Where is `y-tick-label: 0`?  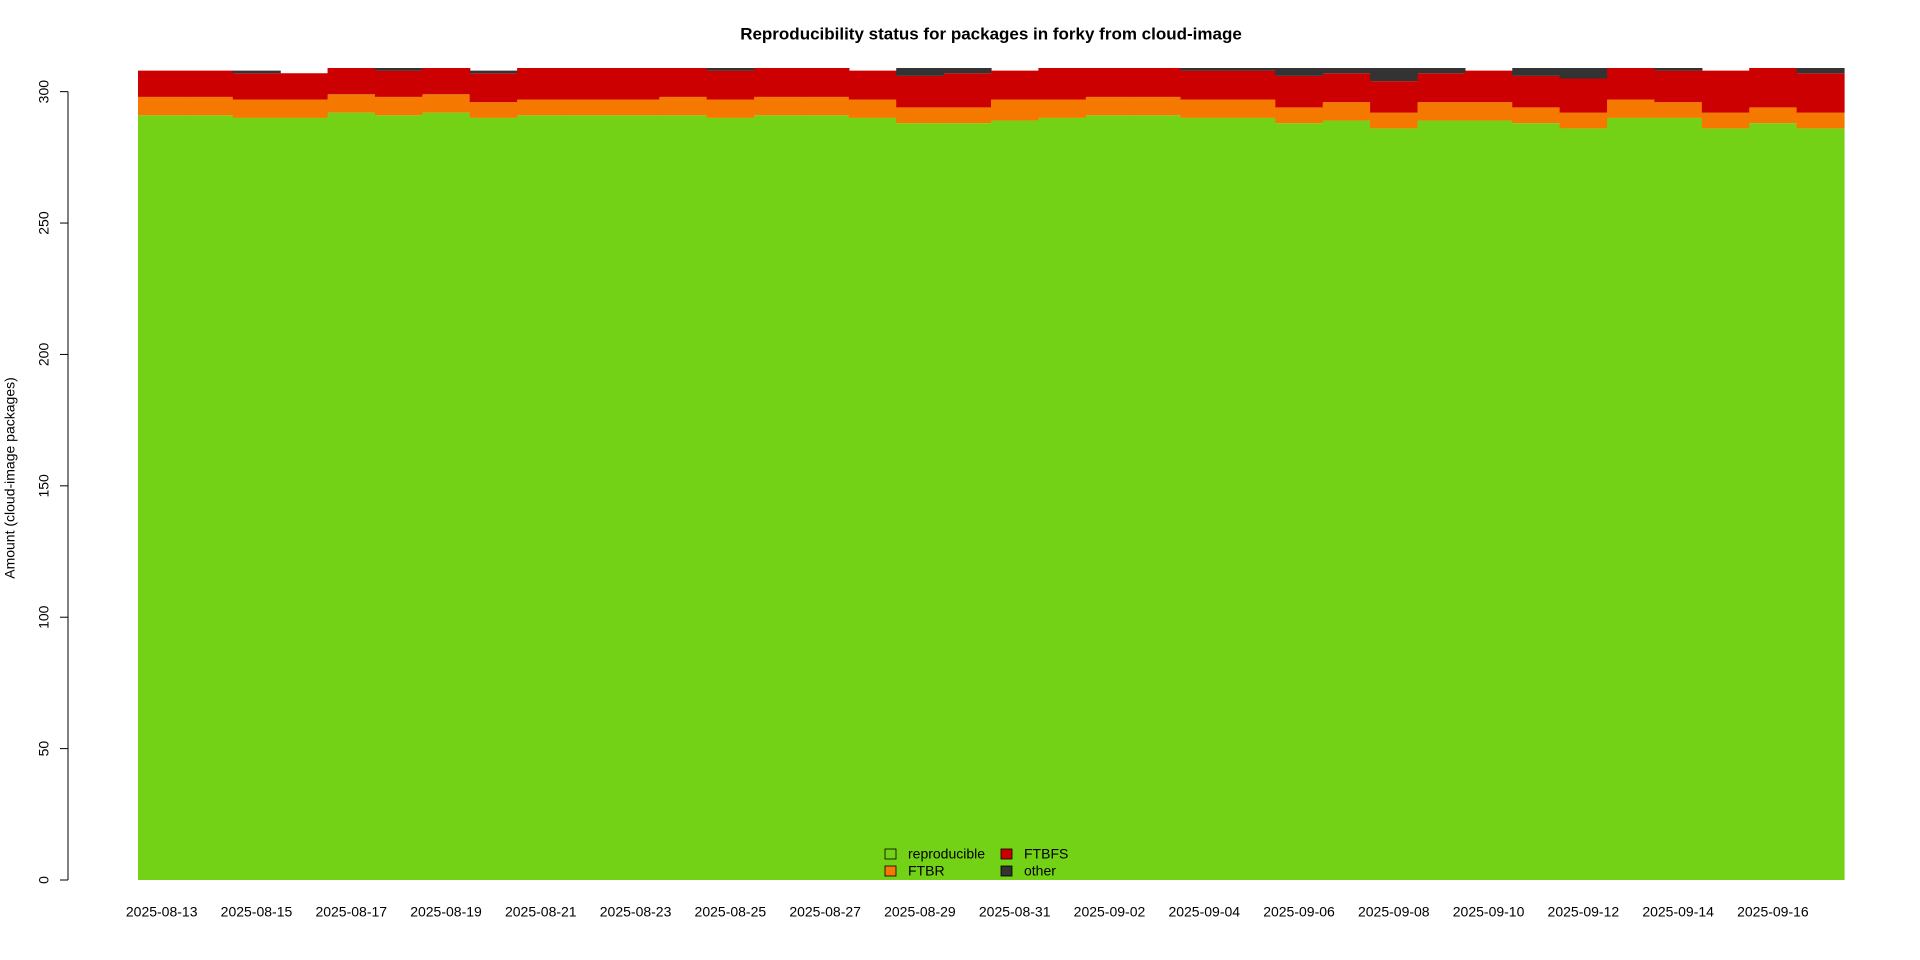 y-tick-label: 0 is located at coordinates (44, 880).